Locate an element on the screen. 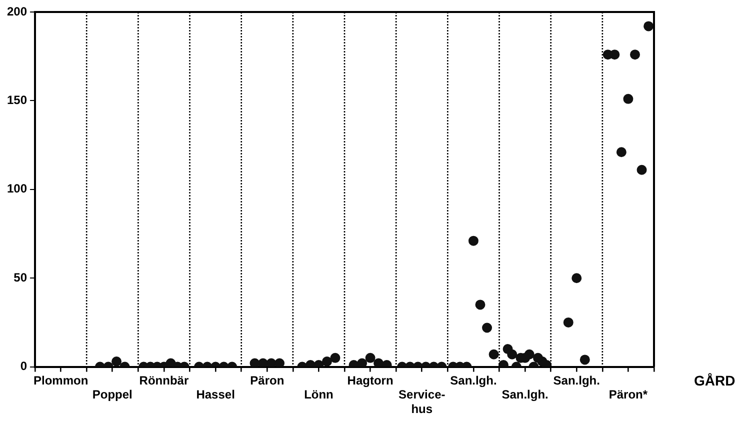 The height and width of the screenshot is (423, 742). x-tick-label: Päron* is located at coordinates (628, 395).